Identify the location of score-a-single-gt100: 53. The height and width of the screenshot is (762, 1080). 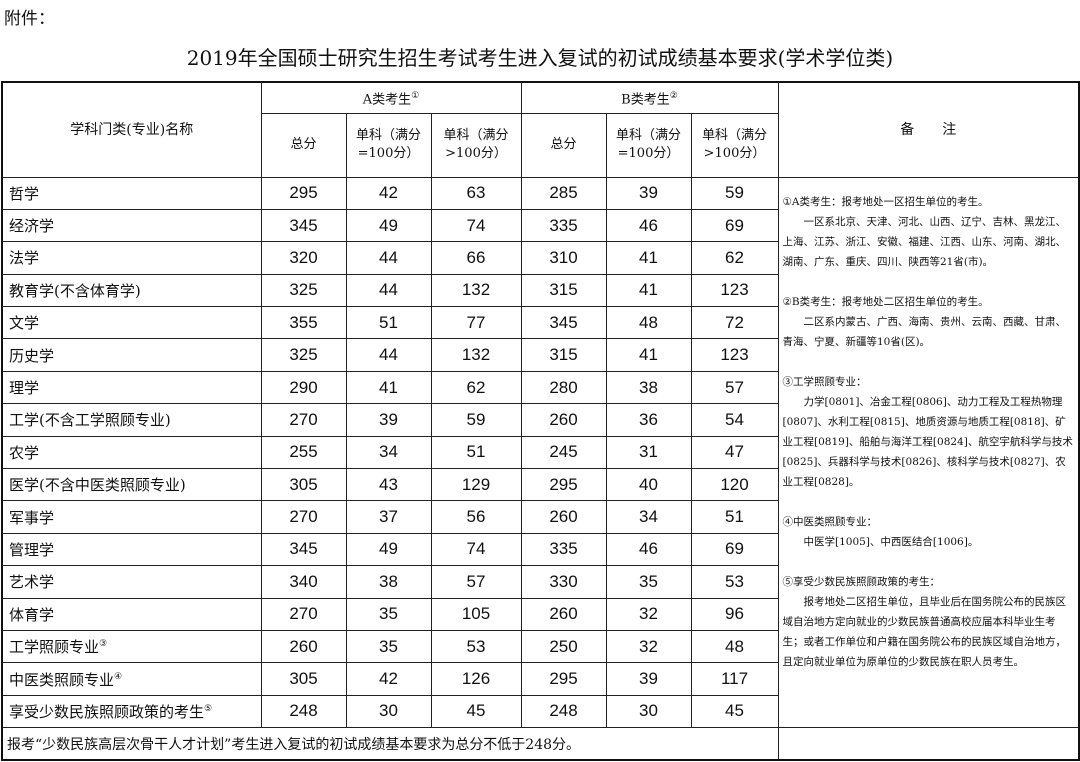
(476, 646).